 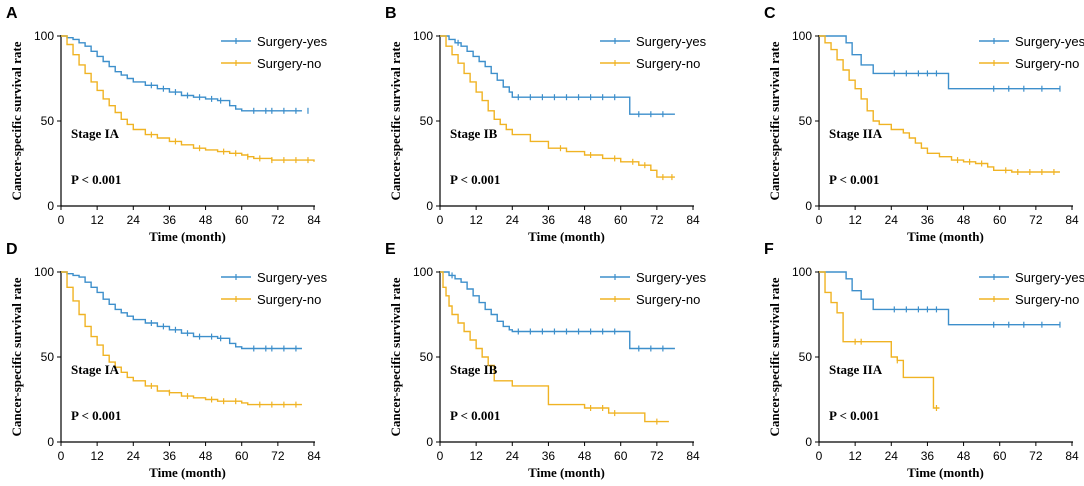 I want to click on x-tick-label-f: 72, so click(x=1036, y=456).